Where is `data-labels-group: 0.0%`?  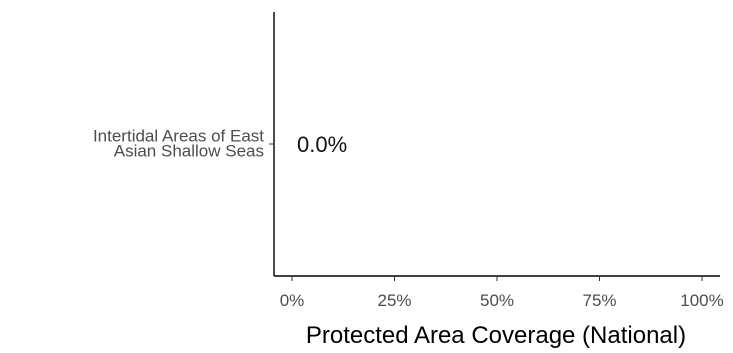
data-labels-group: 0.0% is located at coordinates (322, 144).